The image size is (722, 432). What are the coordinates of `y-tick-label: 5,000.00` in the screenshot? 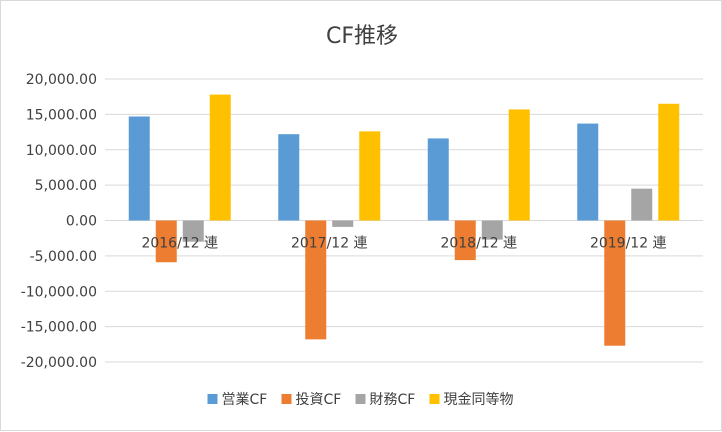 It's located at (66, 186).